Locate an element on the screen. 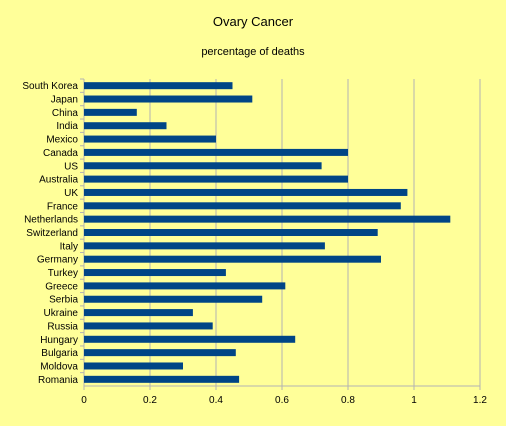 The image size is (506, 426). x-tick-label: 0 is located at coordinates (84, 400).